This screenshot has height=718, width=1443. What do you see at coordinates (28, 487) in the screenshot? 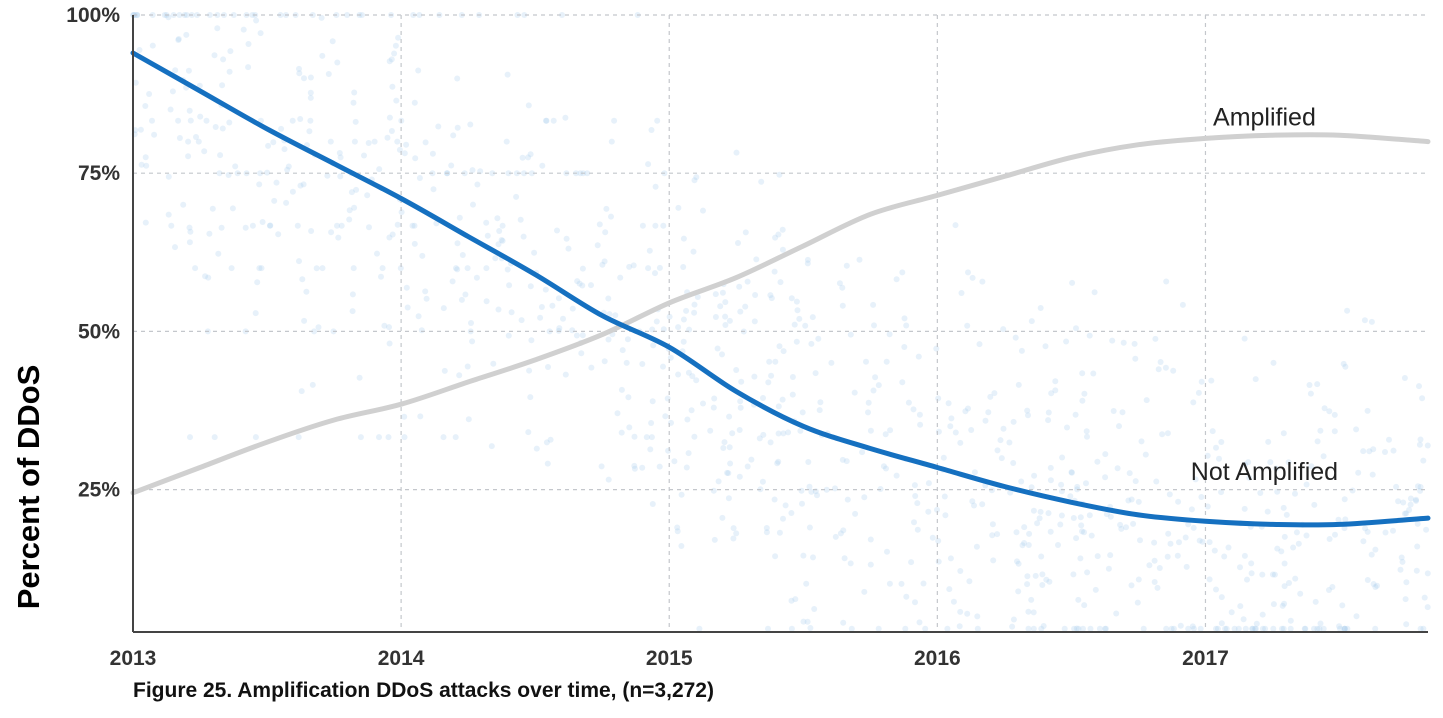
I see `y-axis-label: Percent of DDoS` at bounding box center [28, 487].